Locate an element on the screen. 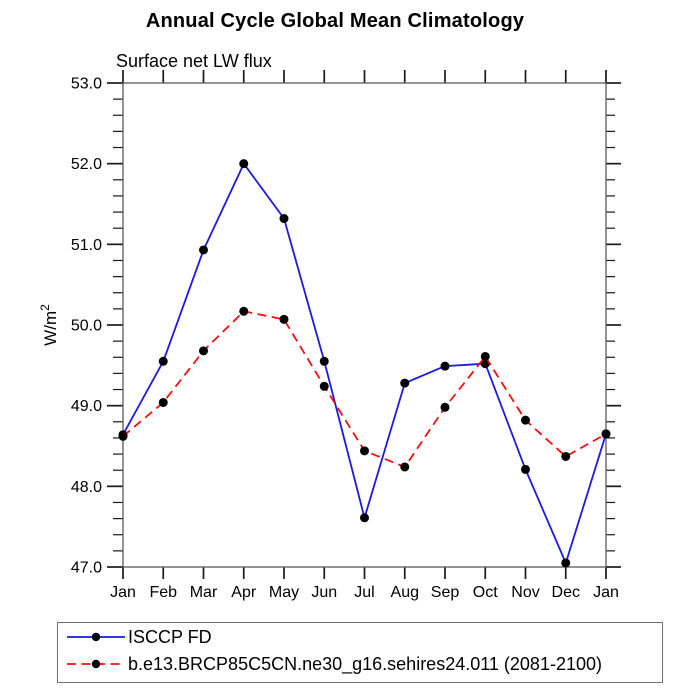 Image resolution: width=700 pixels, height=700 pixels. x-axis-ticks-top is located at coordinates (364, 76).